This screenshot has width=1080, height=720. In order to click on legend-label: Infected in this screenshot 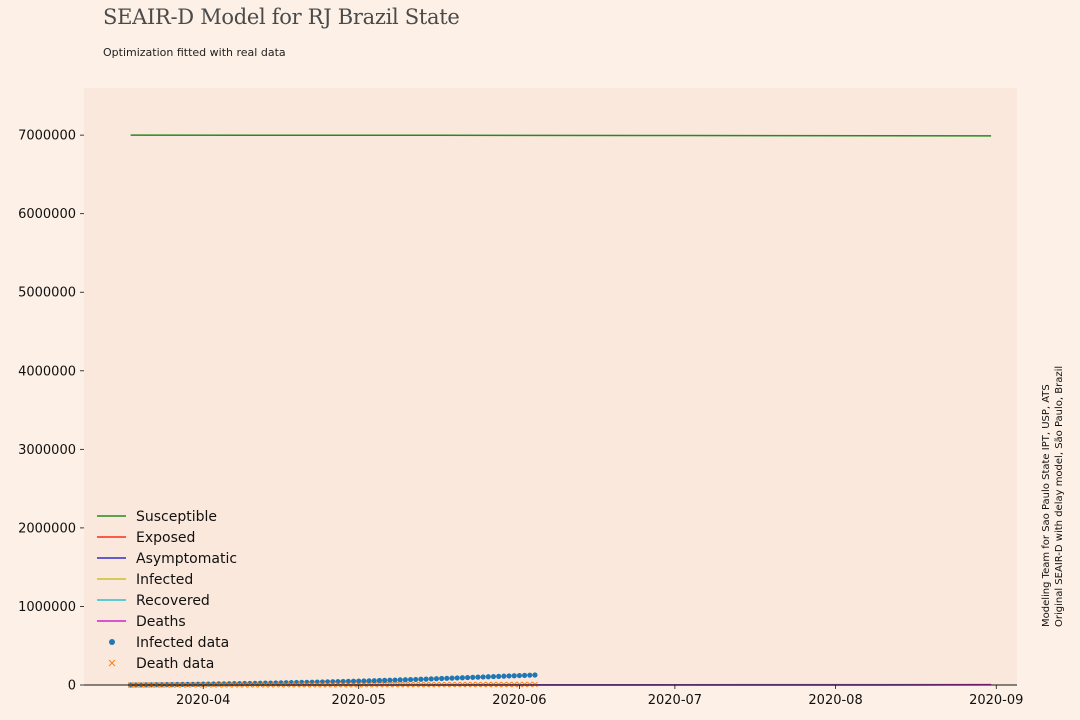, I will do `click(164, 580)`.